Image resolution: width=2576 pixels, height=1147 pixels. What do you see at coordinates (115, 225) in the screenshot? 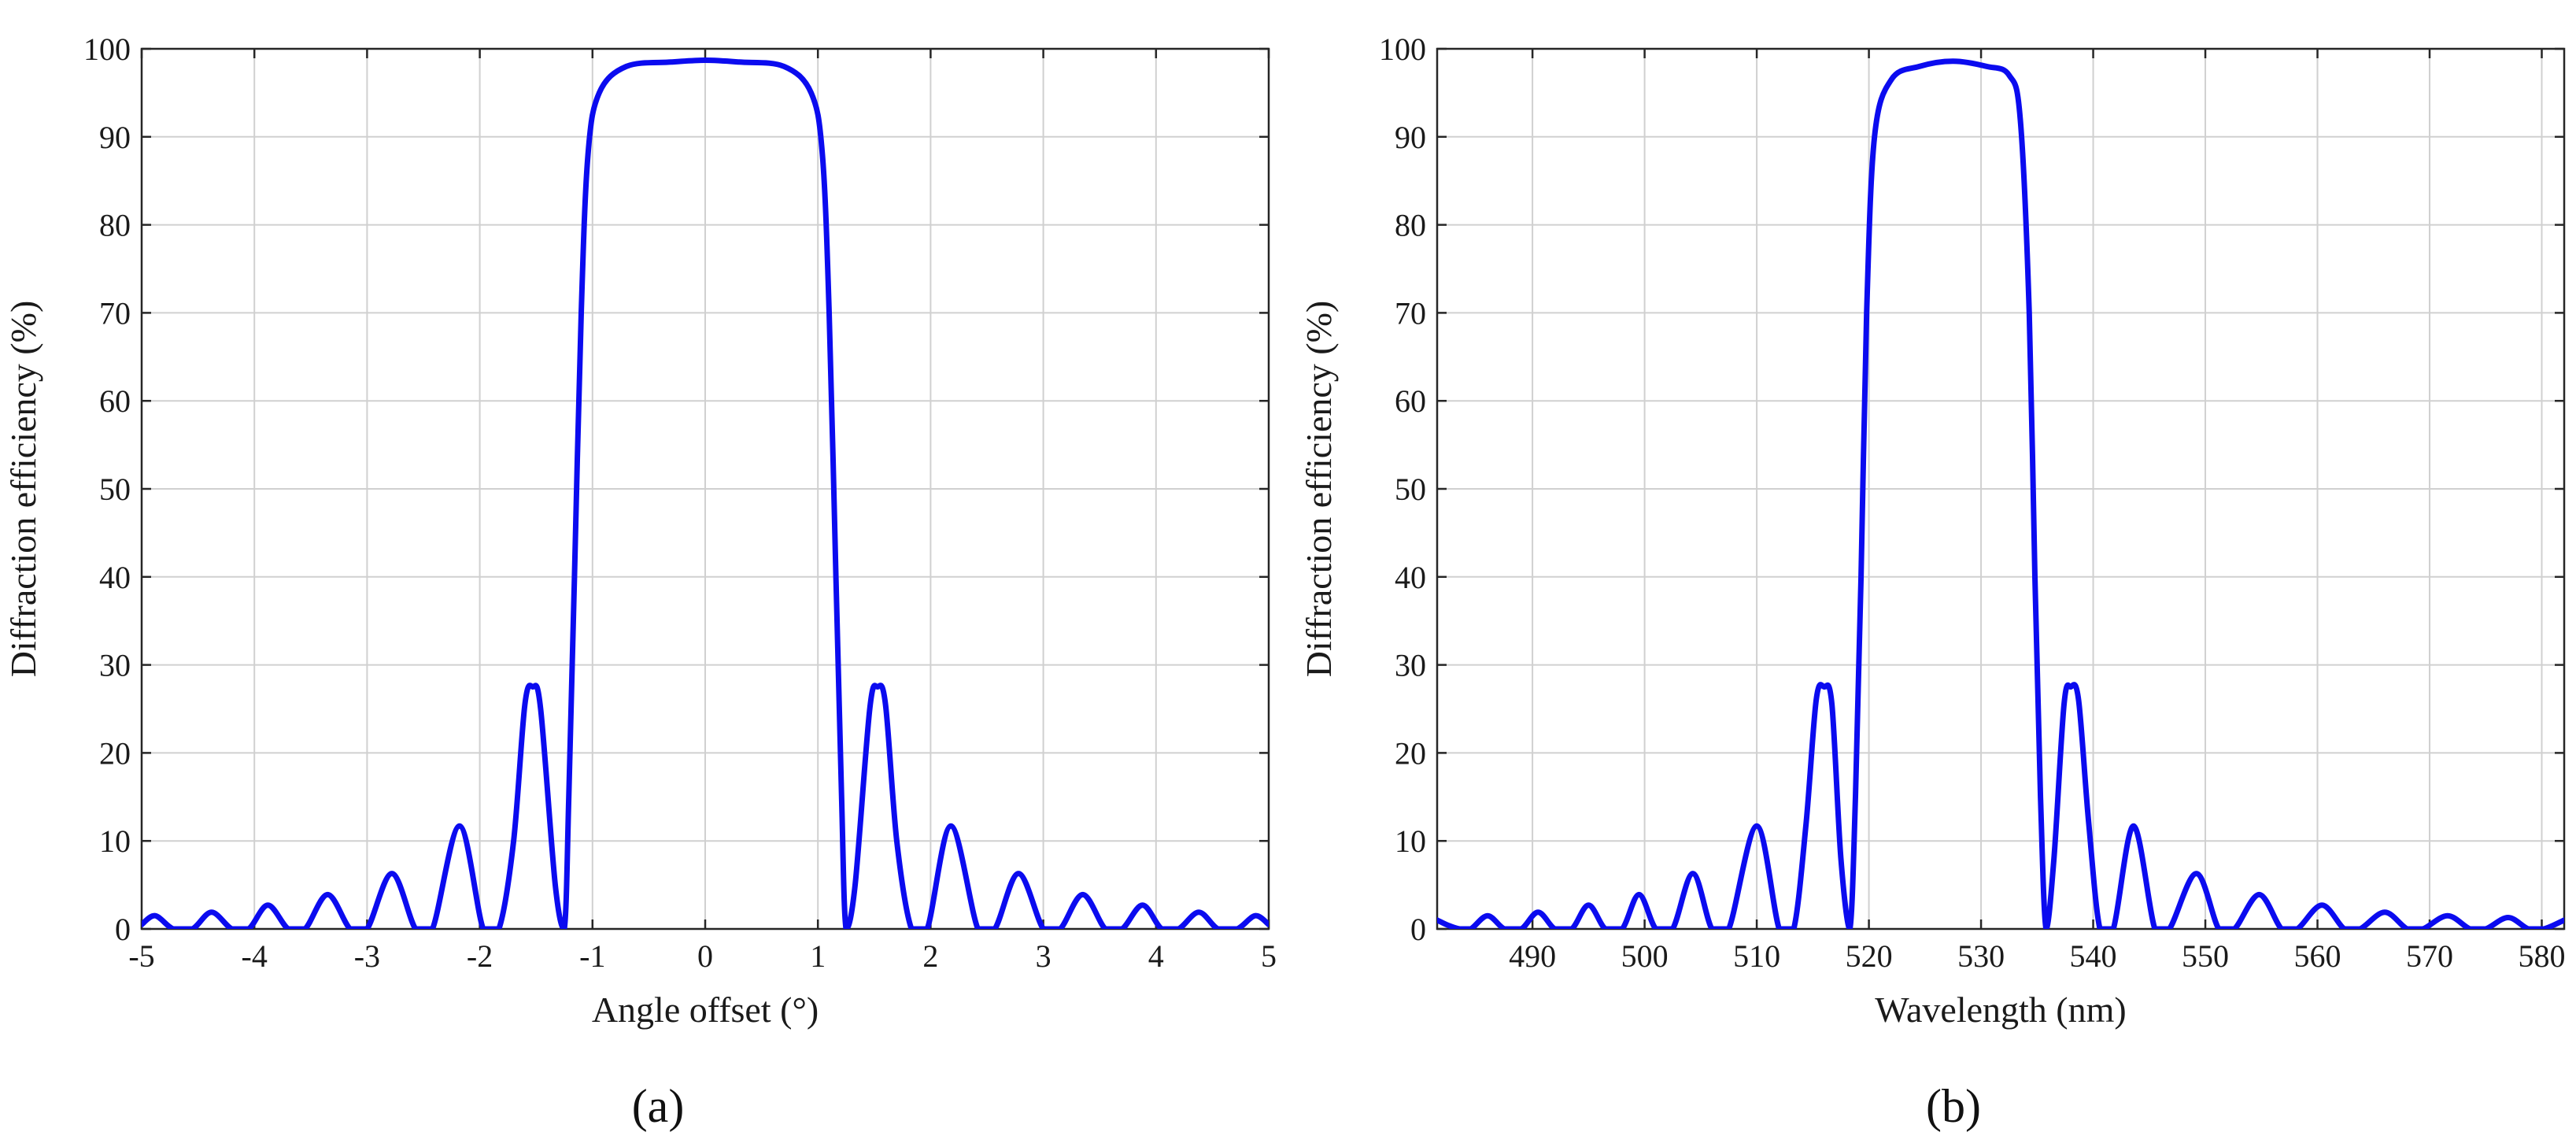
I see `chart-a-y-tick-label: 80` at bounding box center [115, 225].